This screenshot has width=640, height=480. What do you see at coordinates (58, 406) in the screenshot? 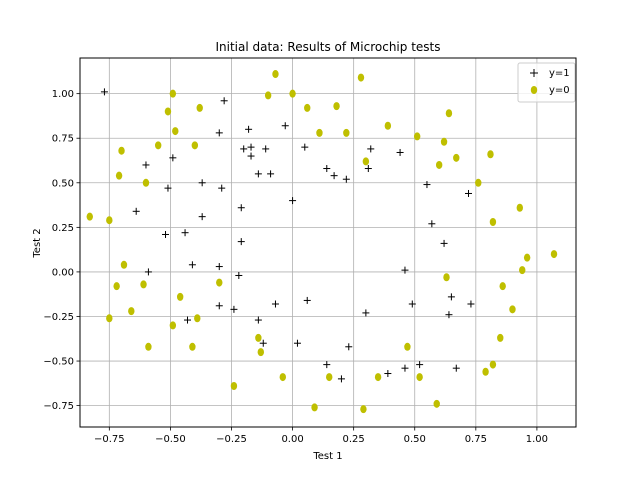
I see `y-tick-label: −0.75` at bounding box center [58, 406].